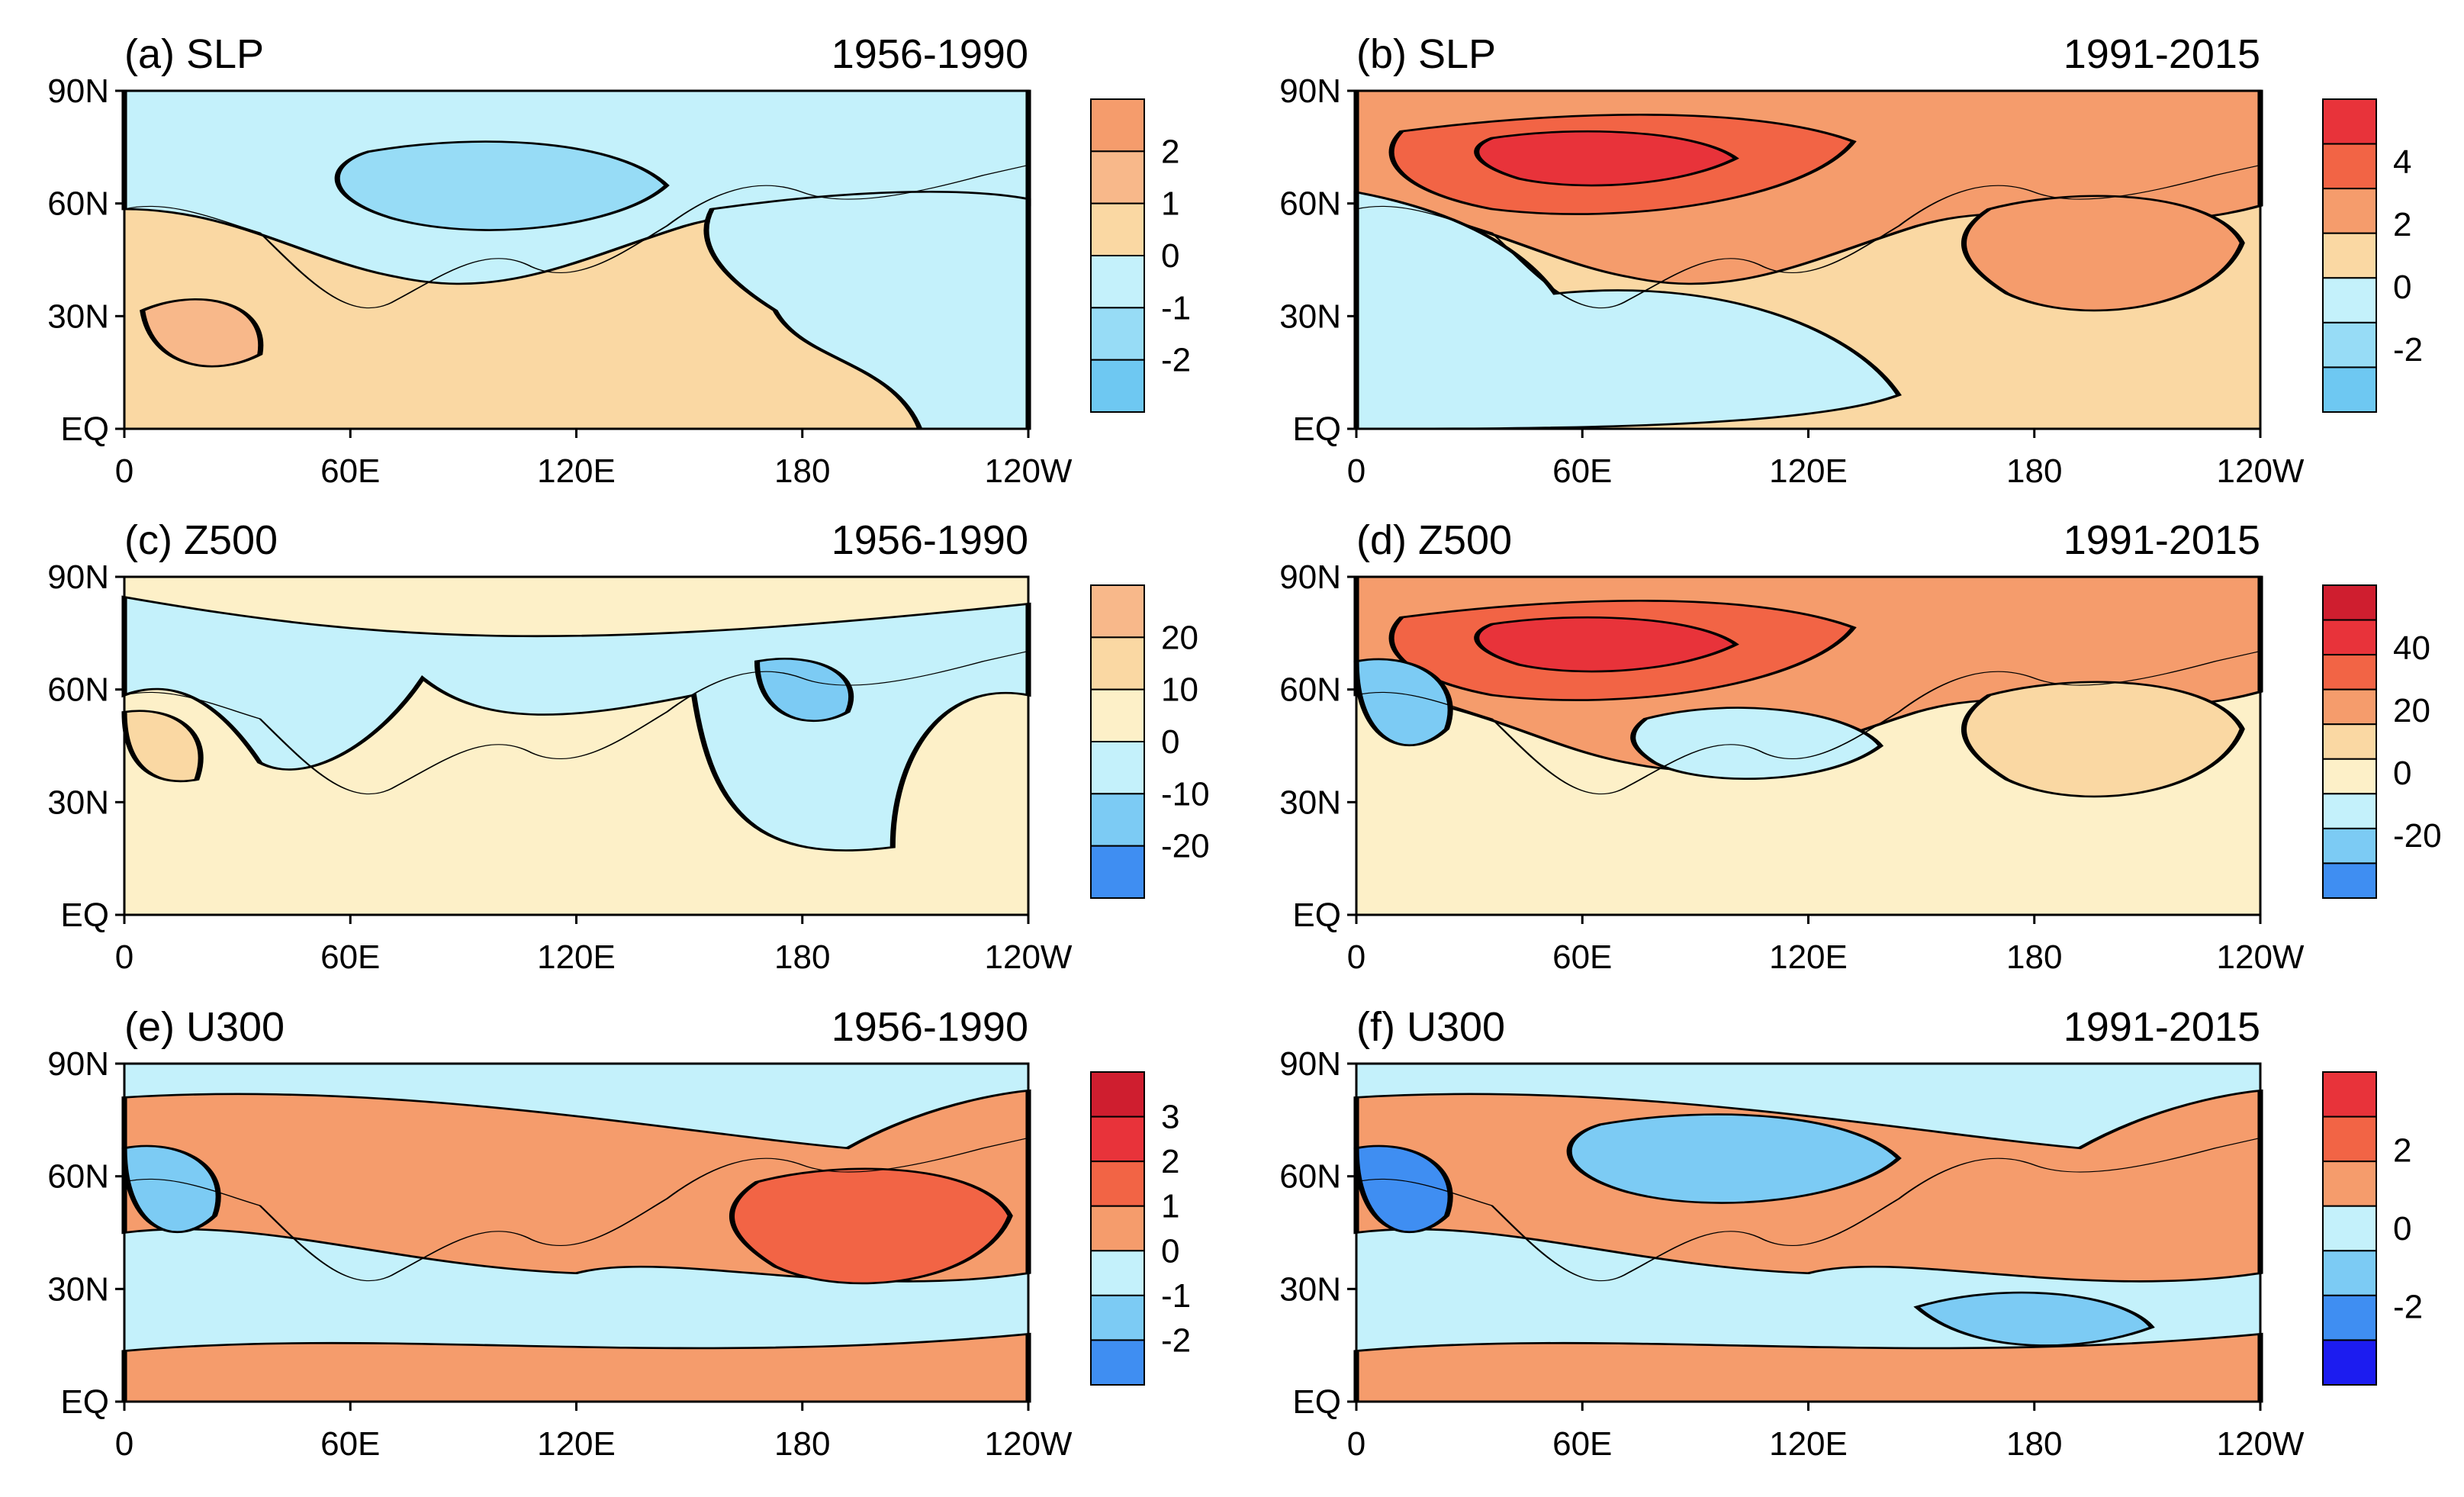  Describe the element at coordinates (1734, 1159) in the screenshot. I see `map-region-blob-siberia` at that location.